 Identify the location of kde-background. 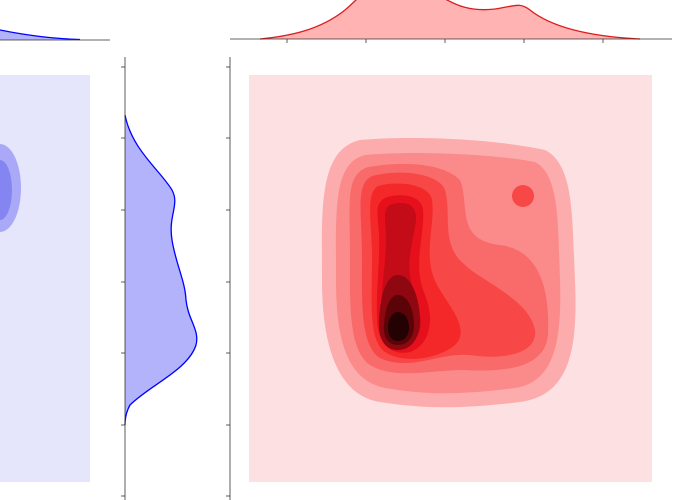
(45, 278).